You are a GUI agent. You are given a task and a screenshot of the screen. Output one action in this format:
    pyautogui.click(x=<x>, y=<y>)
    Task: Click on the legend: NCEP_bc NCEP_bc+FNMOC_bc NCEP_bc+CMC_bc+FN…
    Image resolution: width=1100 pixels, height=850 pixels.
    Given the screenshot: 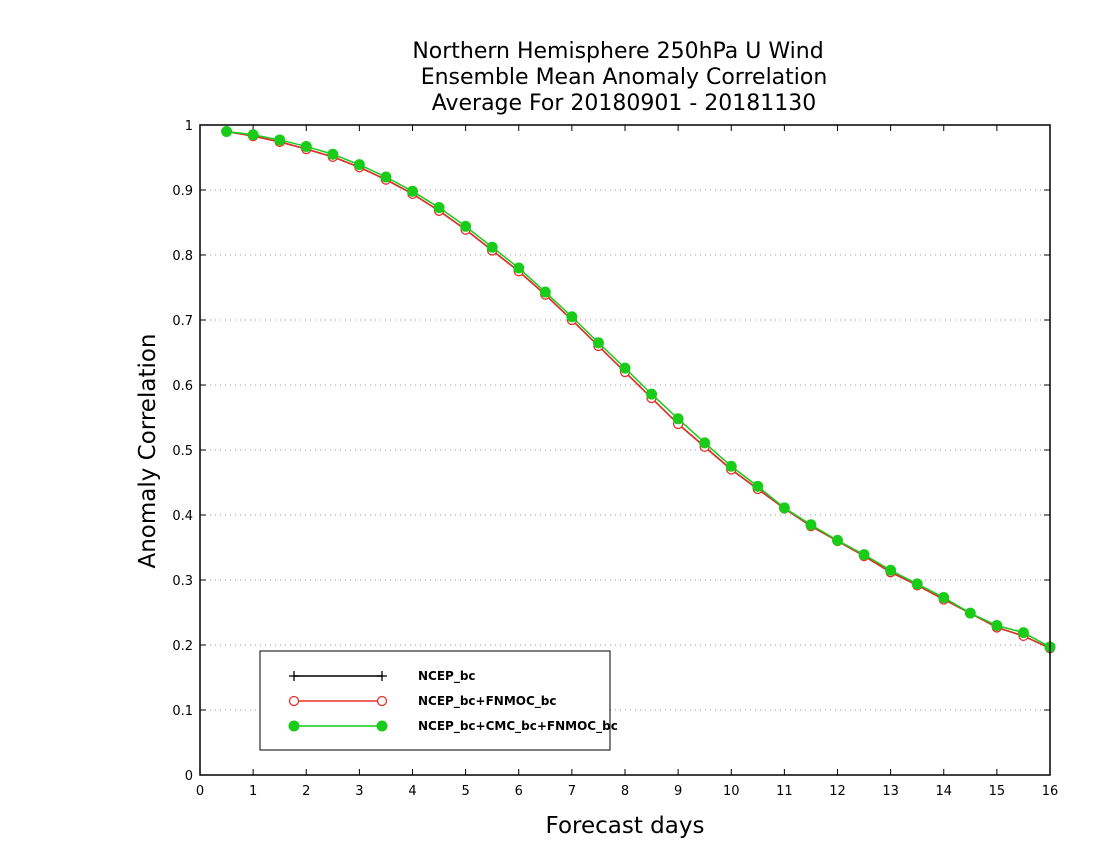 What is the action you would take?
    pyautogui.click(x=438, y=700)
    